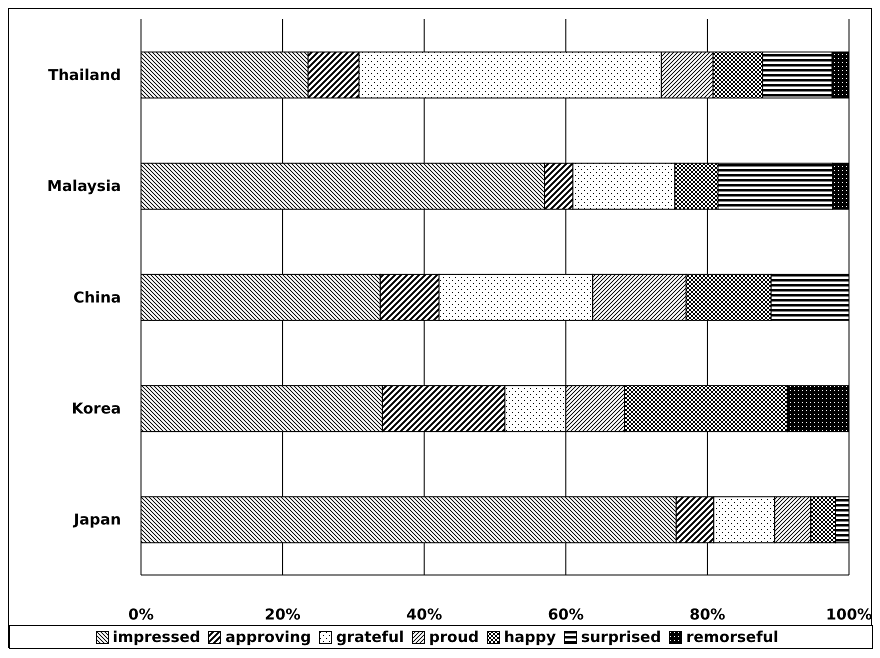 Image resolution: width=880 pixels, height=658 pixels. What do you see at coordinates (731, 637) in the screenshot?
I see `legend-label: remorseful` at bounding box center [731, 637].